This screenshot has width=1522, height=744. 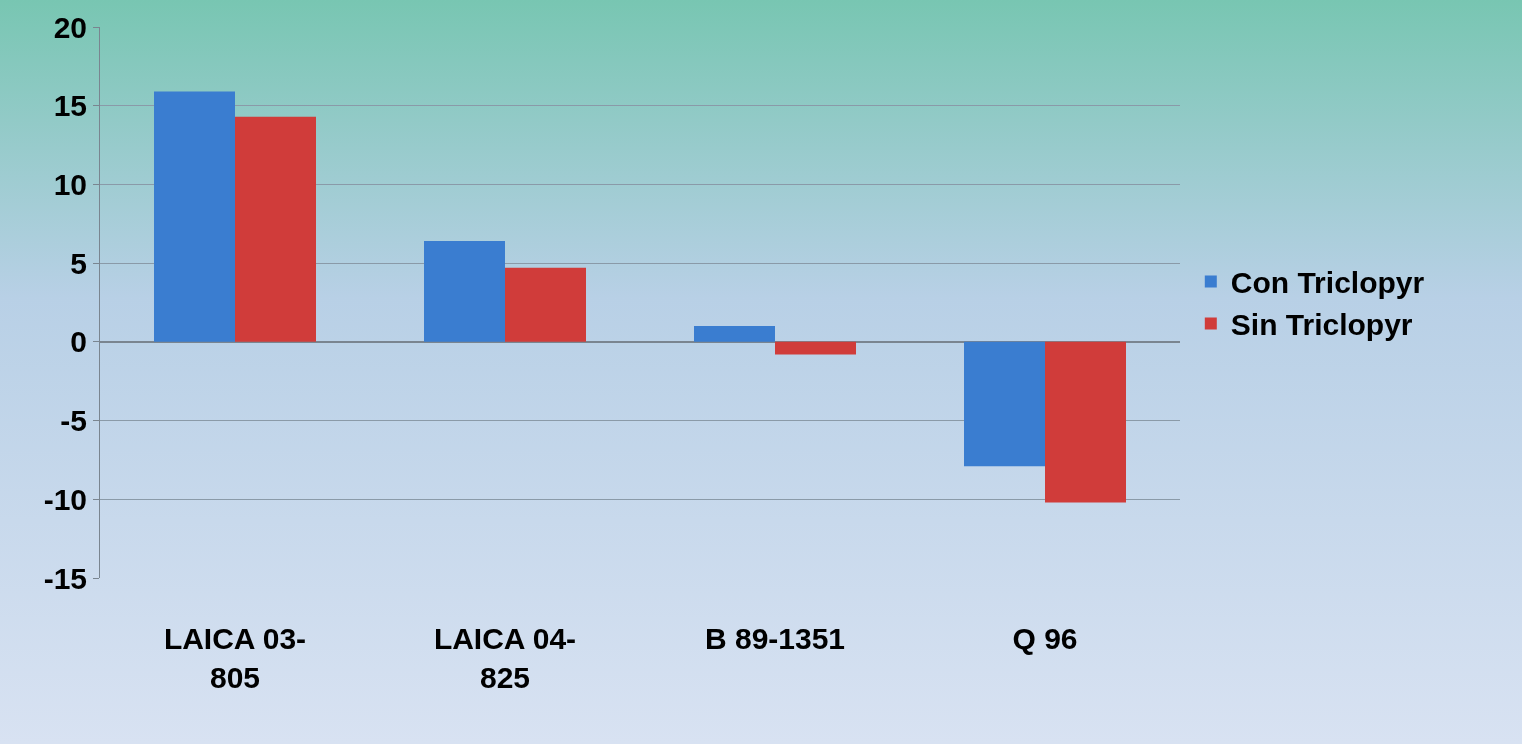 I want to click on y-tick-label: 20, so click(x=70, y=27).